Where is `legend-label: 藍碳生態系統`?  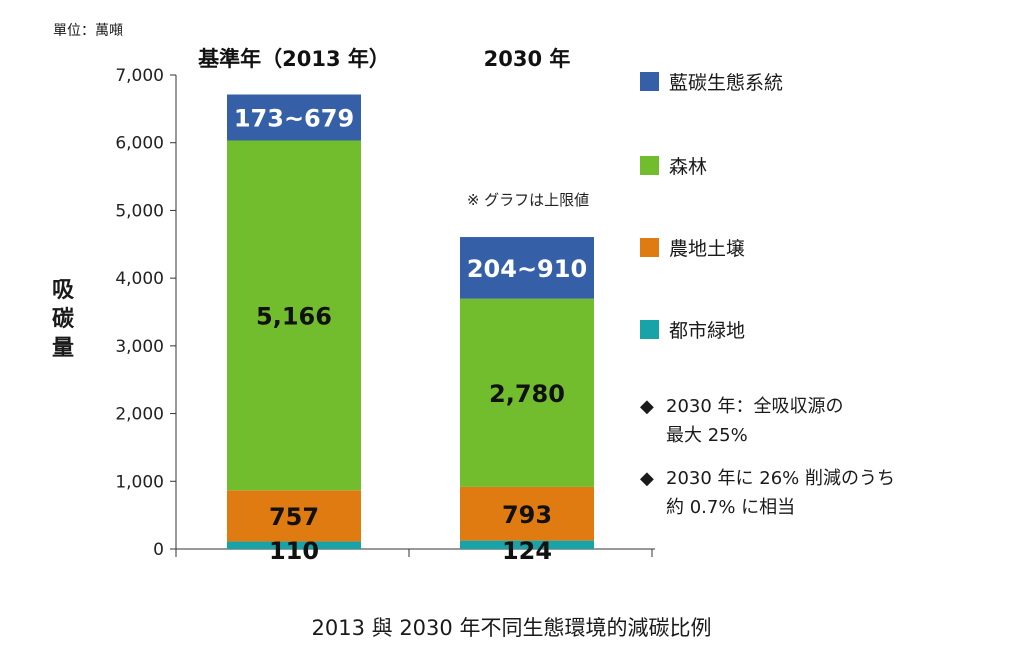 legend-label: 藍碳生態系統 is located at coordinates (726, 83).